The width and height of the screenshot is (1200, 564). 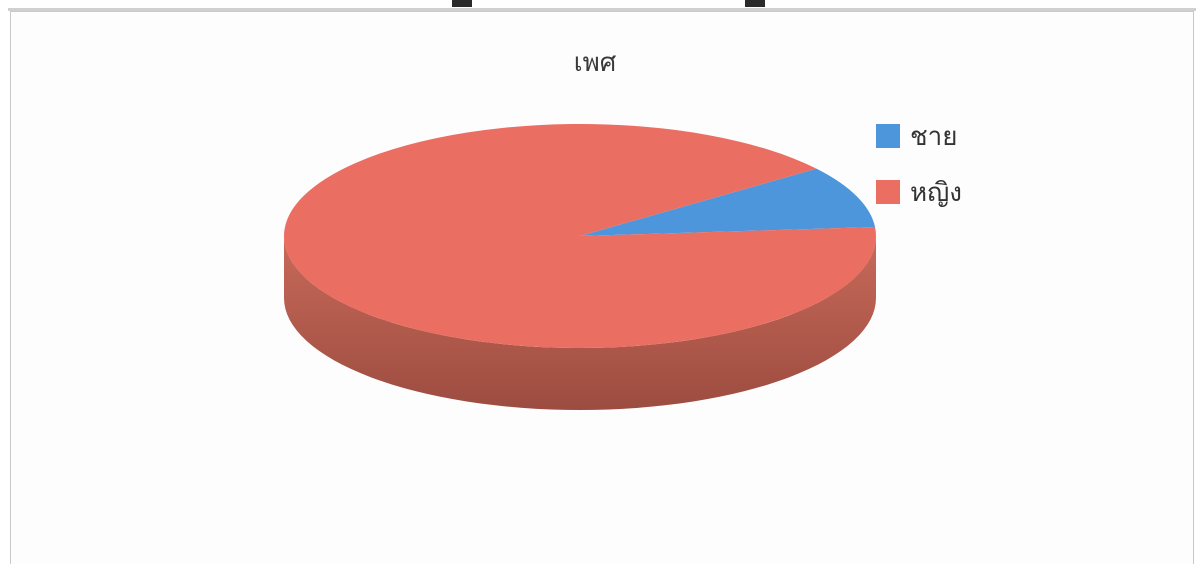 I want to click on legend: ชาย หญิง, so click(x=919, y=175).